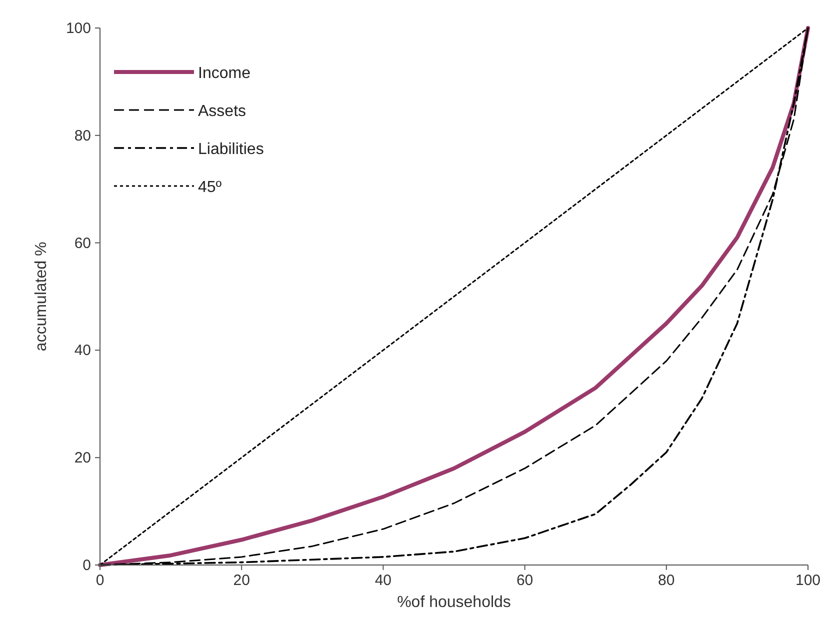  Describe the element at coordinates (82, 458) in the screenshot. I see `y-tick-label: 20` at that location.